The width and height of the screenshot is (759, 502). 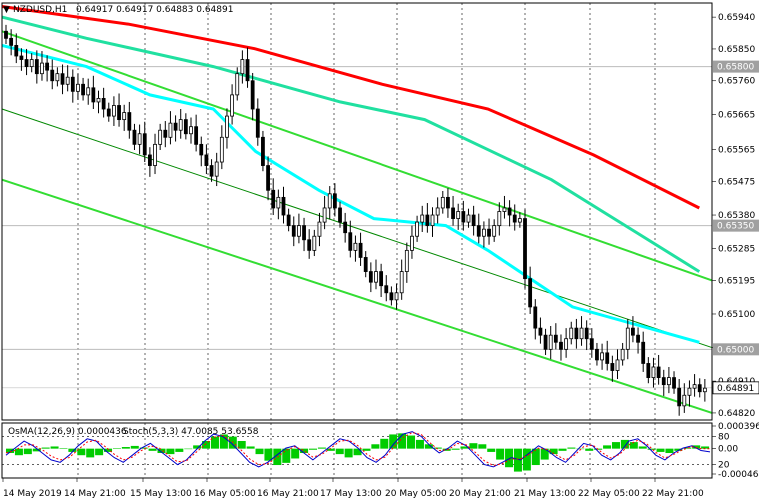 What do you see at coordinates (735, 388) in the screenshot?
I see `current-price-tag` at bounding box center [735, 388].